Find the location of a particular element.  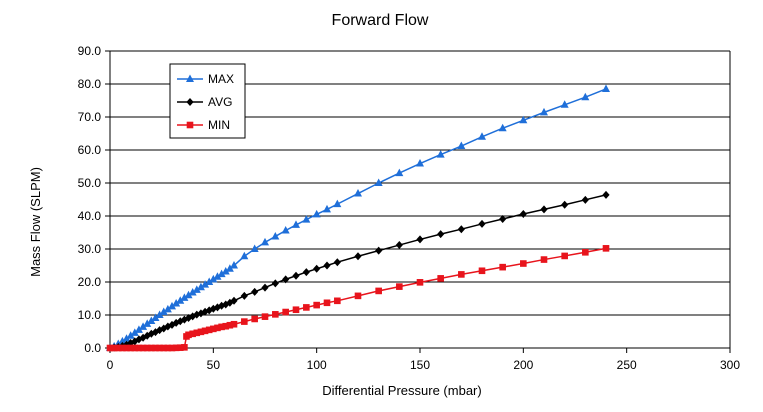

y-tick-label: 60.0 is located at coordinates (90, 150).